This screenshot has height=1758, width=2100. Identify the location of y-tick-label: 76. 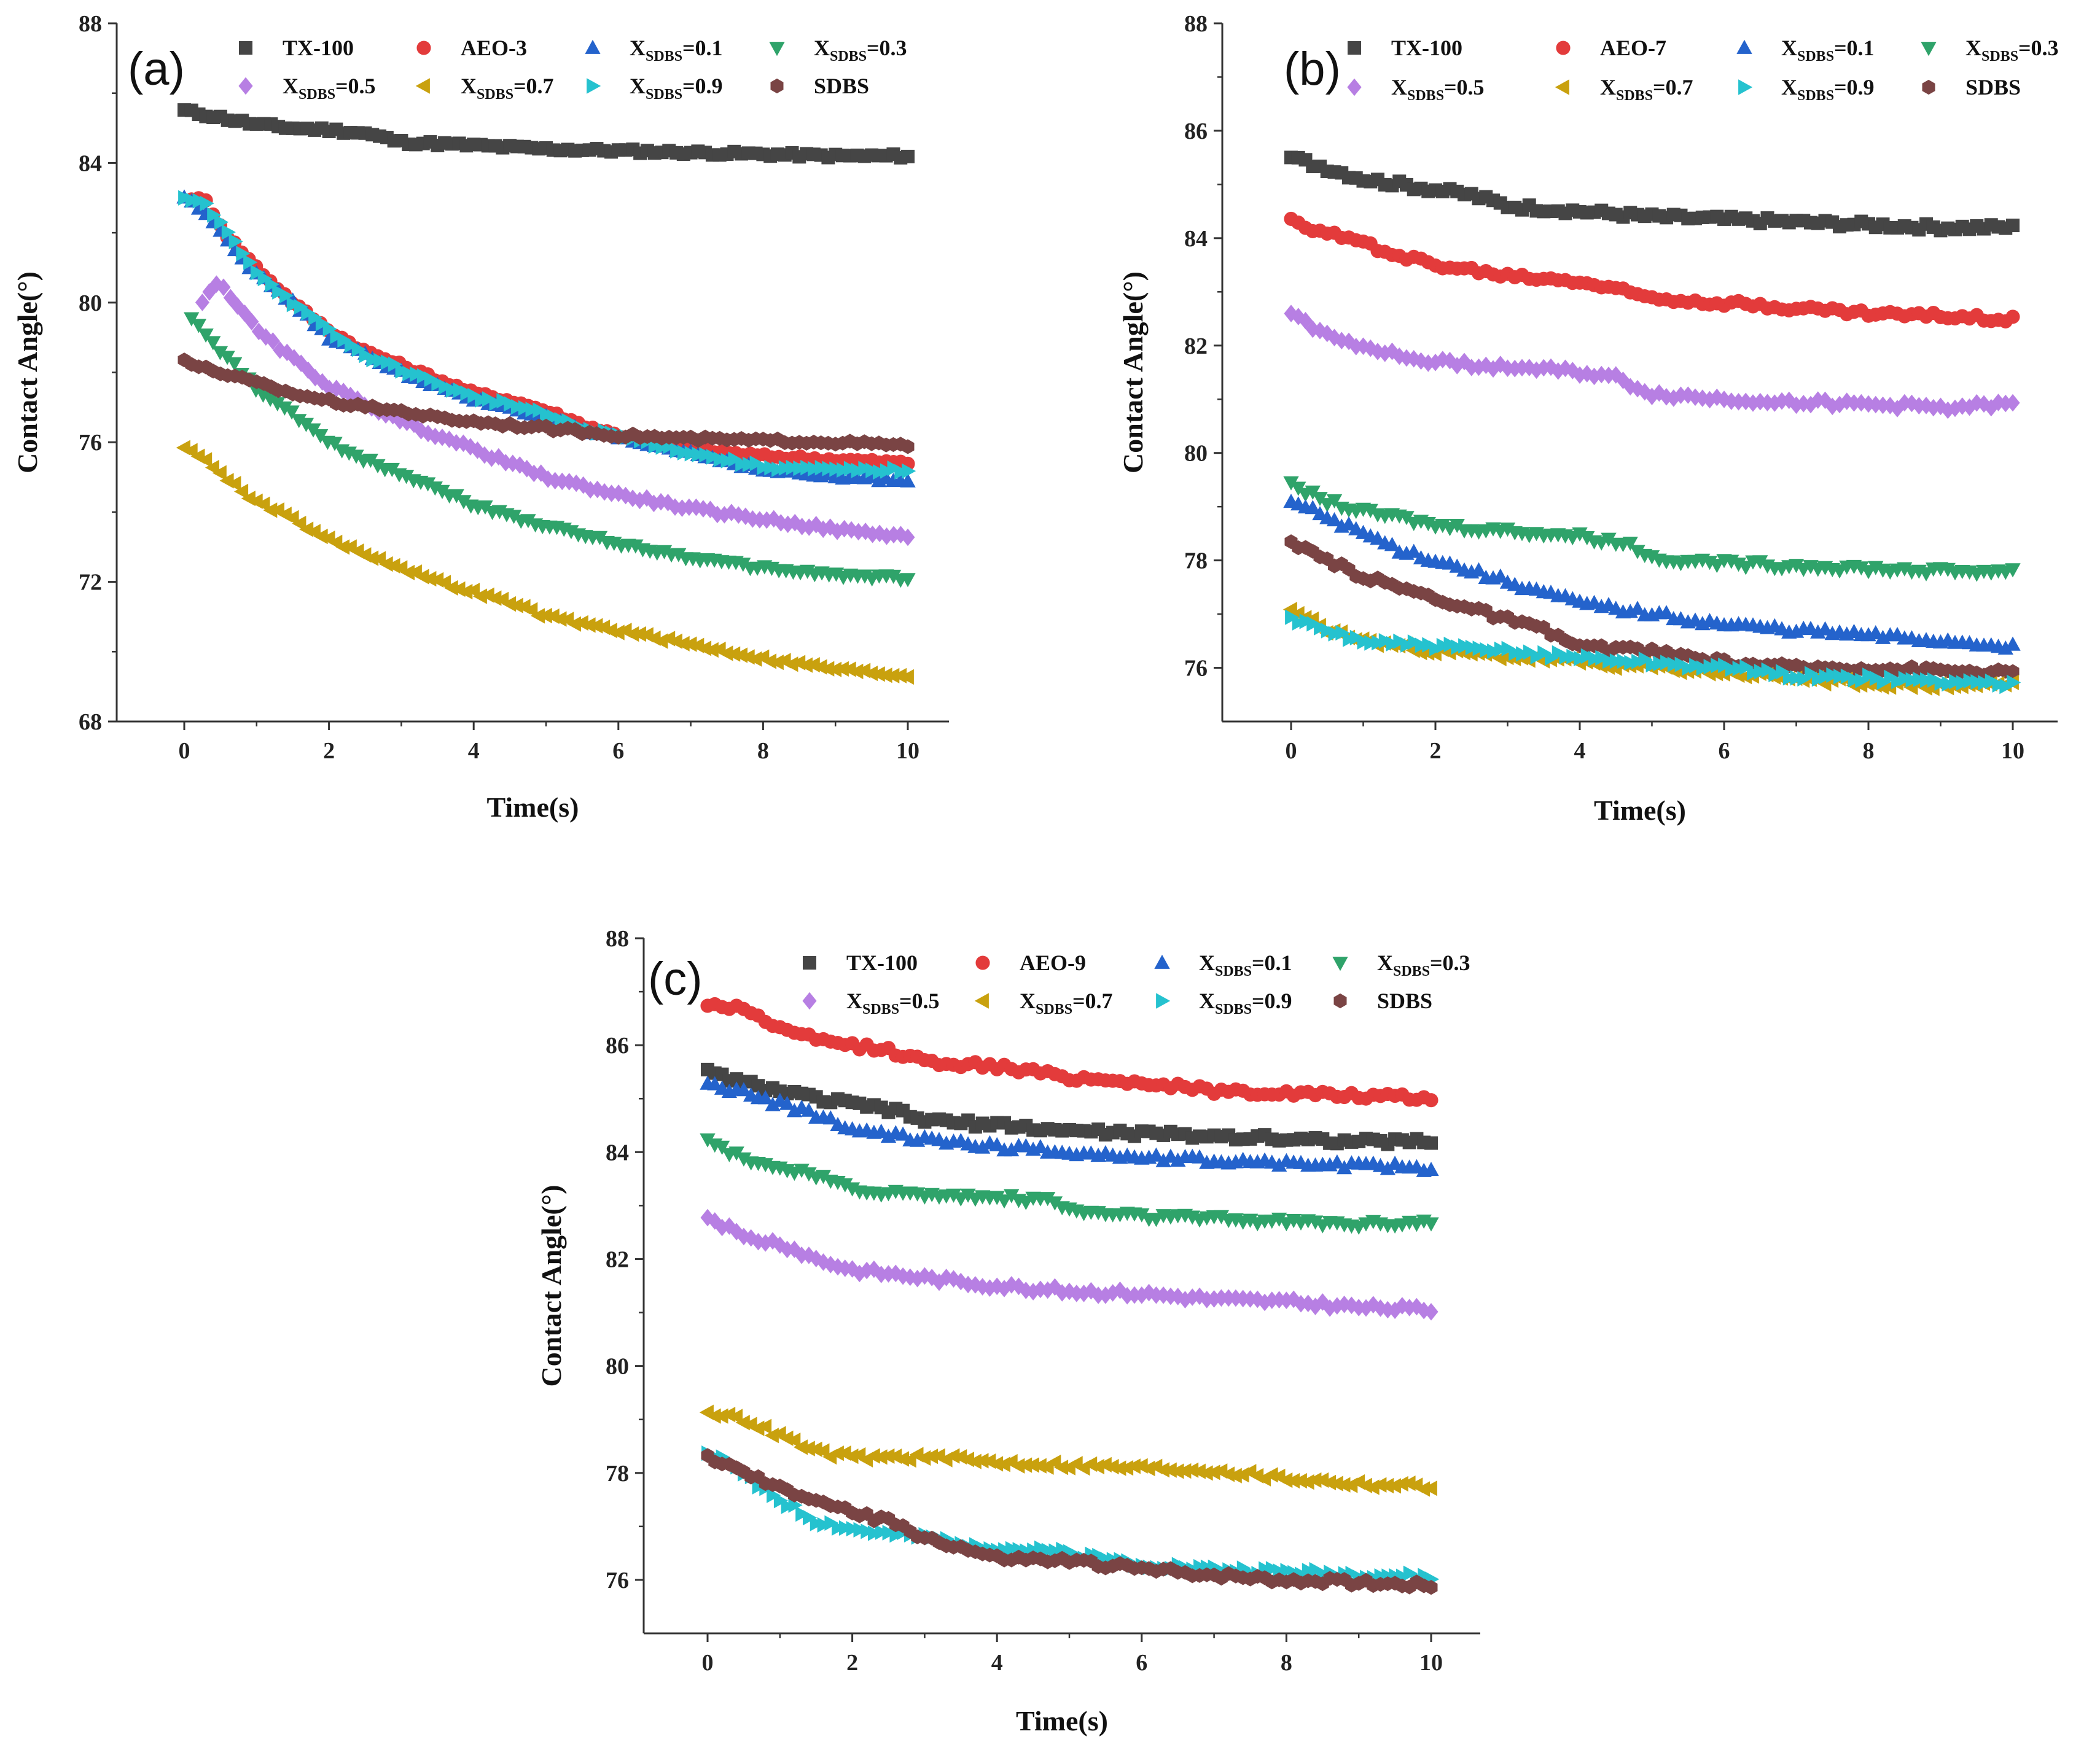
(617, 1580).